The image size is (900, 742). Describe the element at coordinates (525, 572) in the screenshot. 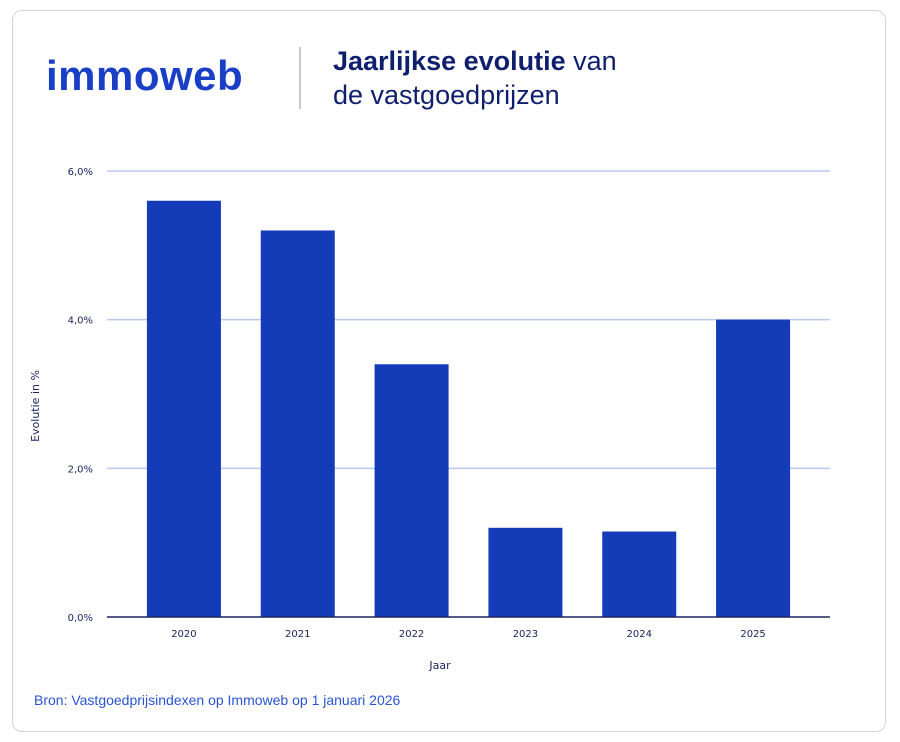

I see `bar-2023` at that location.